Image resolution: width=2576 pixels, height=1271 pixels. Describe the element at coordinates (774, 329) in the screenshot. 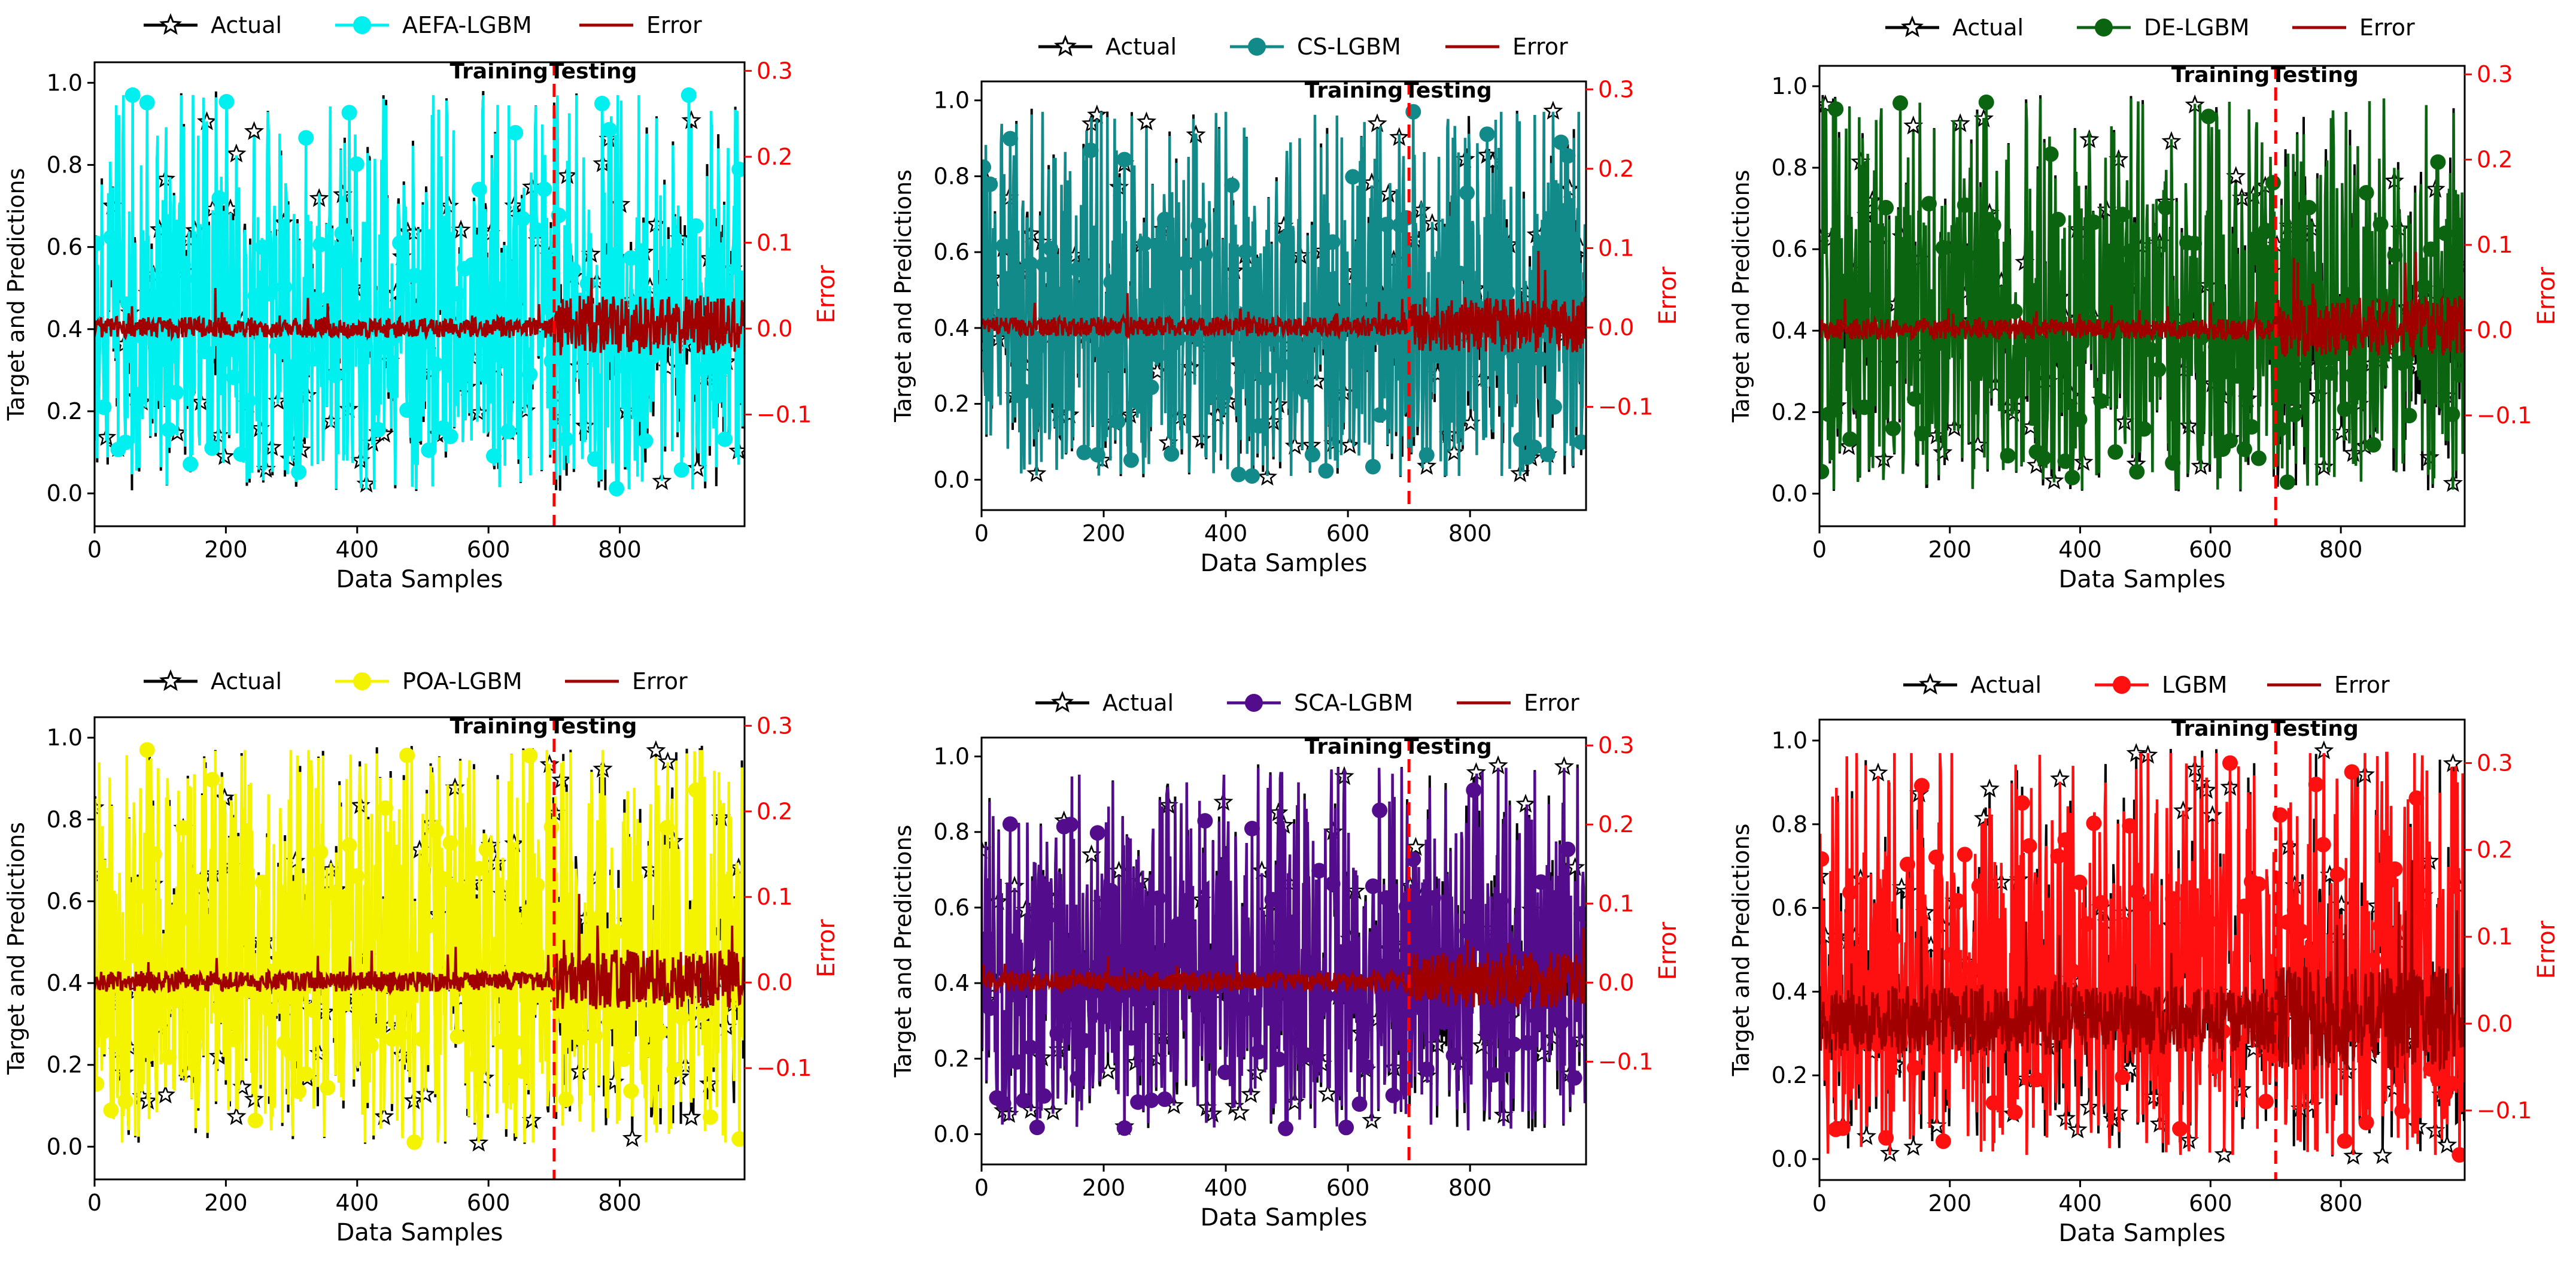

I see `y2-tick-label: 0.0` at that location.